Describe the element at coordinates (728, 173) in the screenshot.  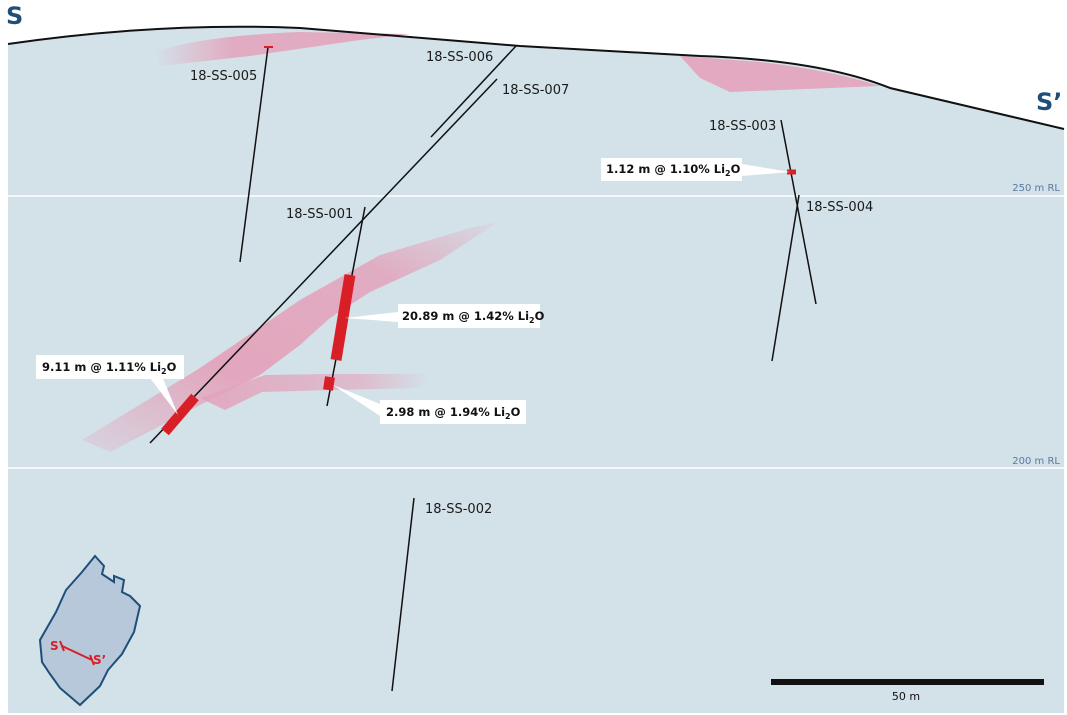
I see `callout-1-12-sub: 2` at that location.